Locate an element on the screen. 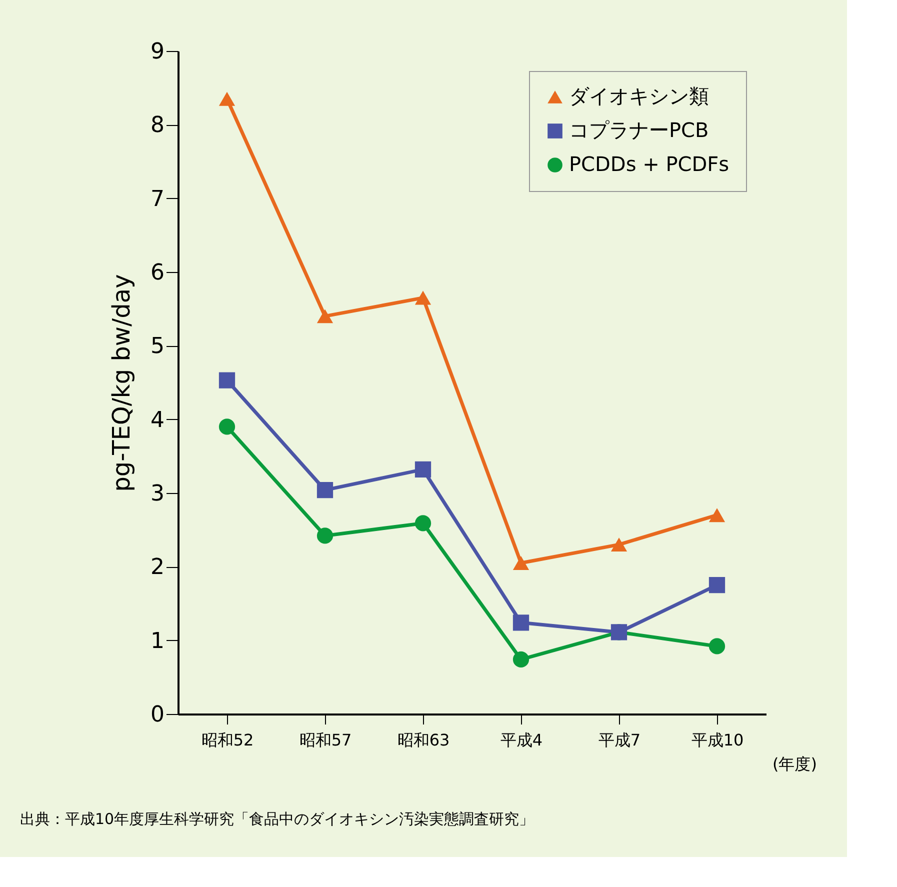 The height and width of the screenshot is (887, 897). y-tick-label: 4 is located at coordinates (157, 420).